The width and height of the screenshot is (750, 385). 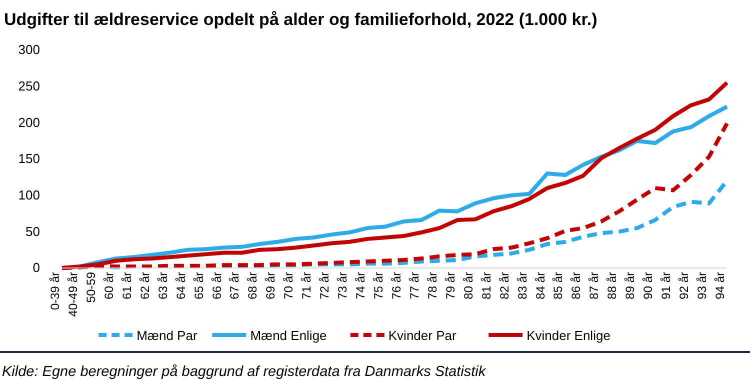 I want to click on x-tick-label: 77 år, so click(x=414, y=286).